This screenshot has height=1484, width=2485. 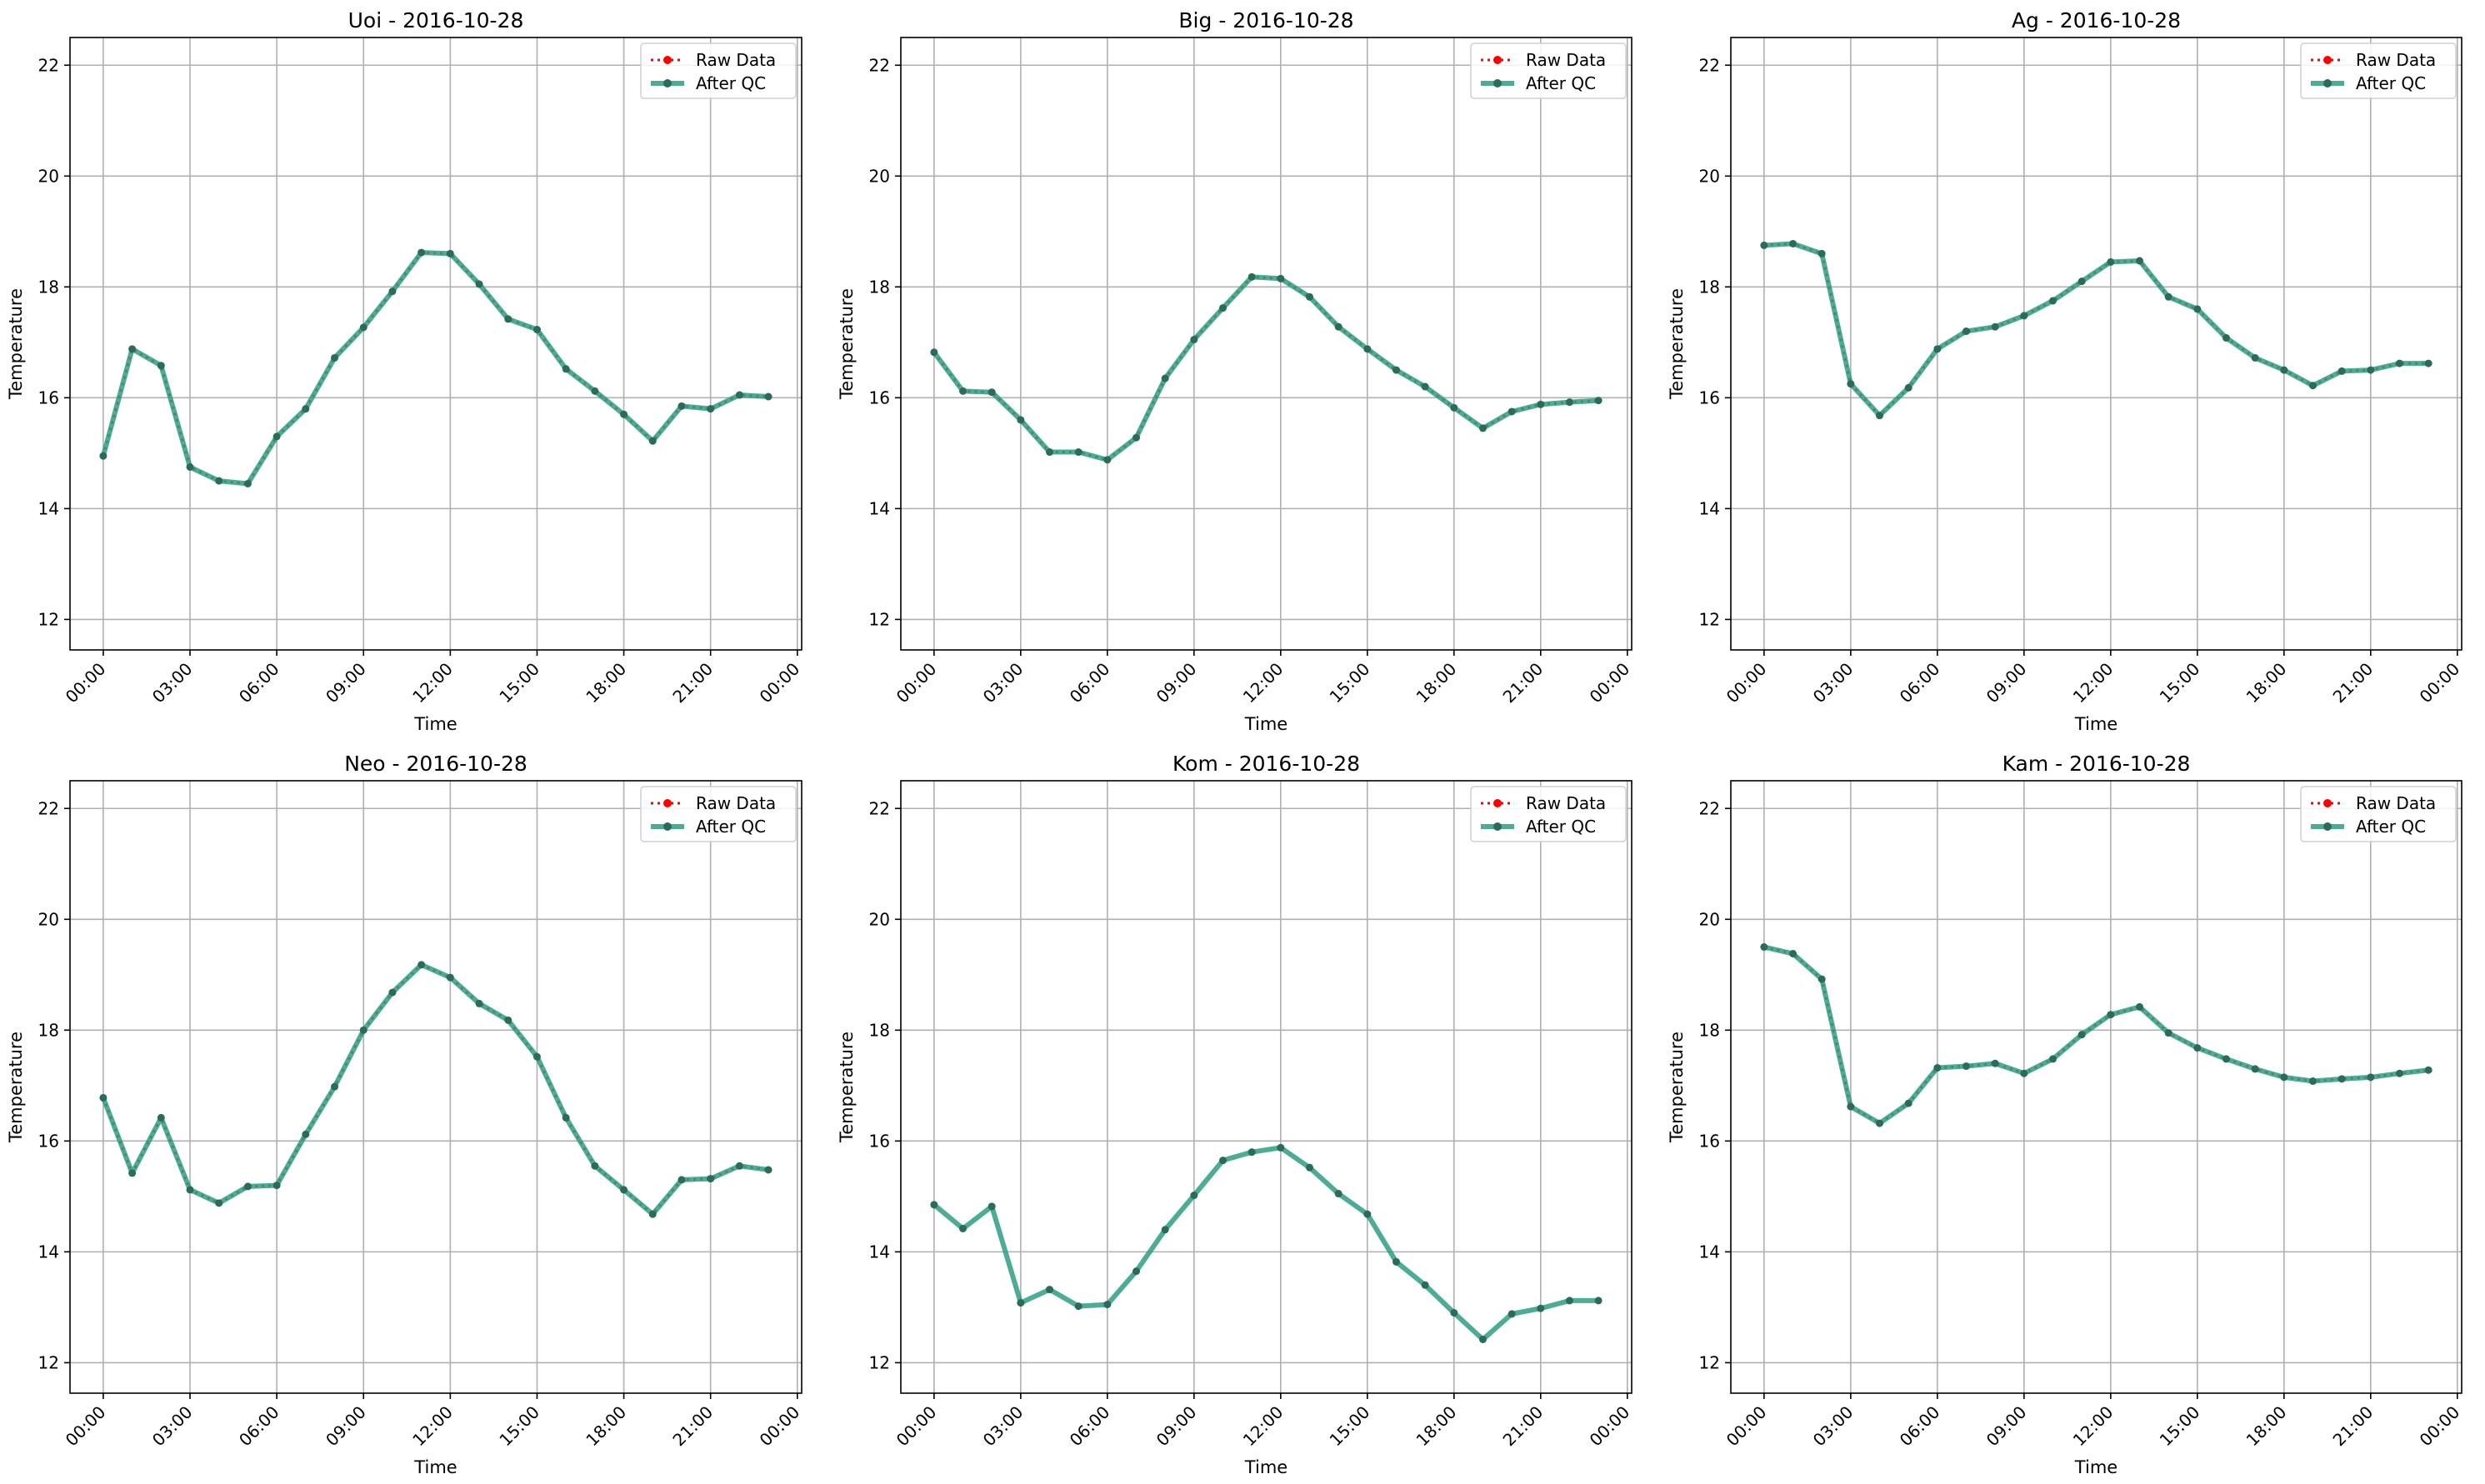 I want to click on x-axis-label: Time, so click(x=2096, y=724).